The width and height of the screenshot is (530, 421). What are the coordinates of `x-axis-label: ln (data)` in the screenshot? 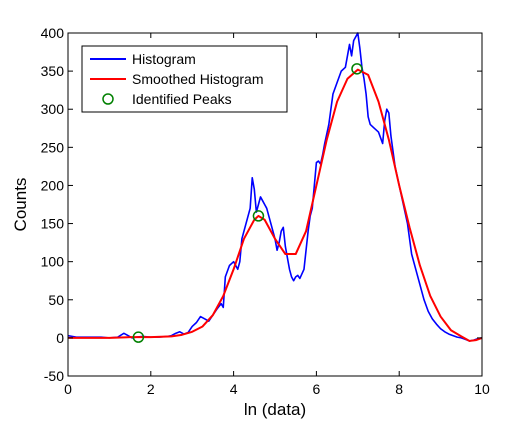 It's located at (275, 409).